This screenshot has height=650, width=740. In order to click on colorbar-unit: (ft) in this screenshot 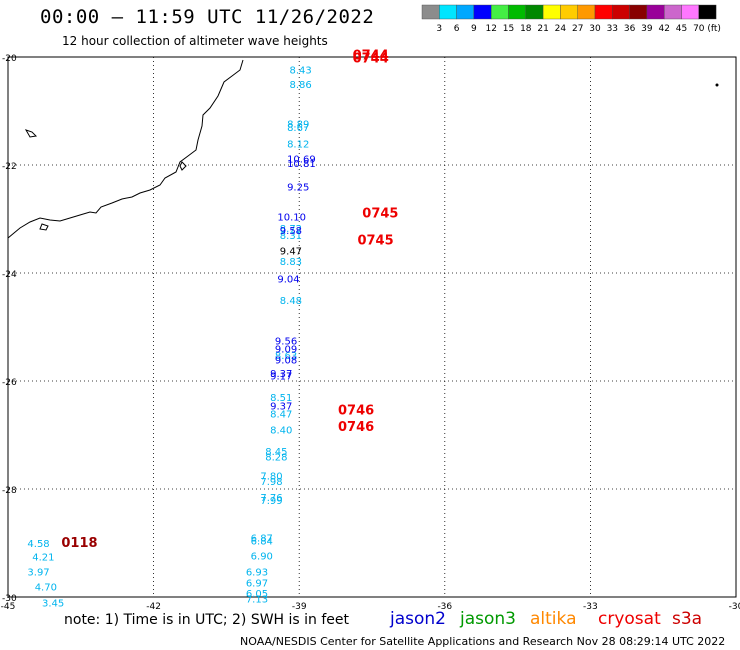, I will do `click(714, 29)`.